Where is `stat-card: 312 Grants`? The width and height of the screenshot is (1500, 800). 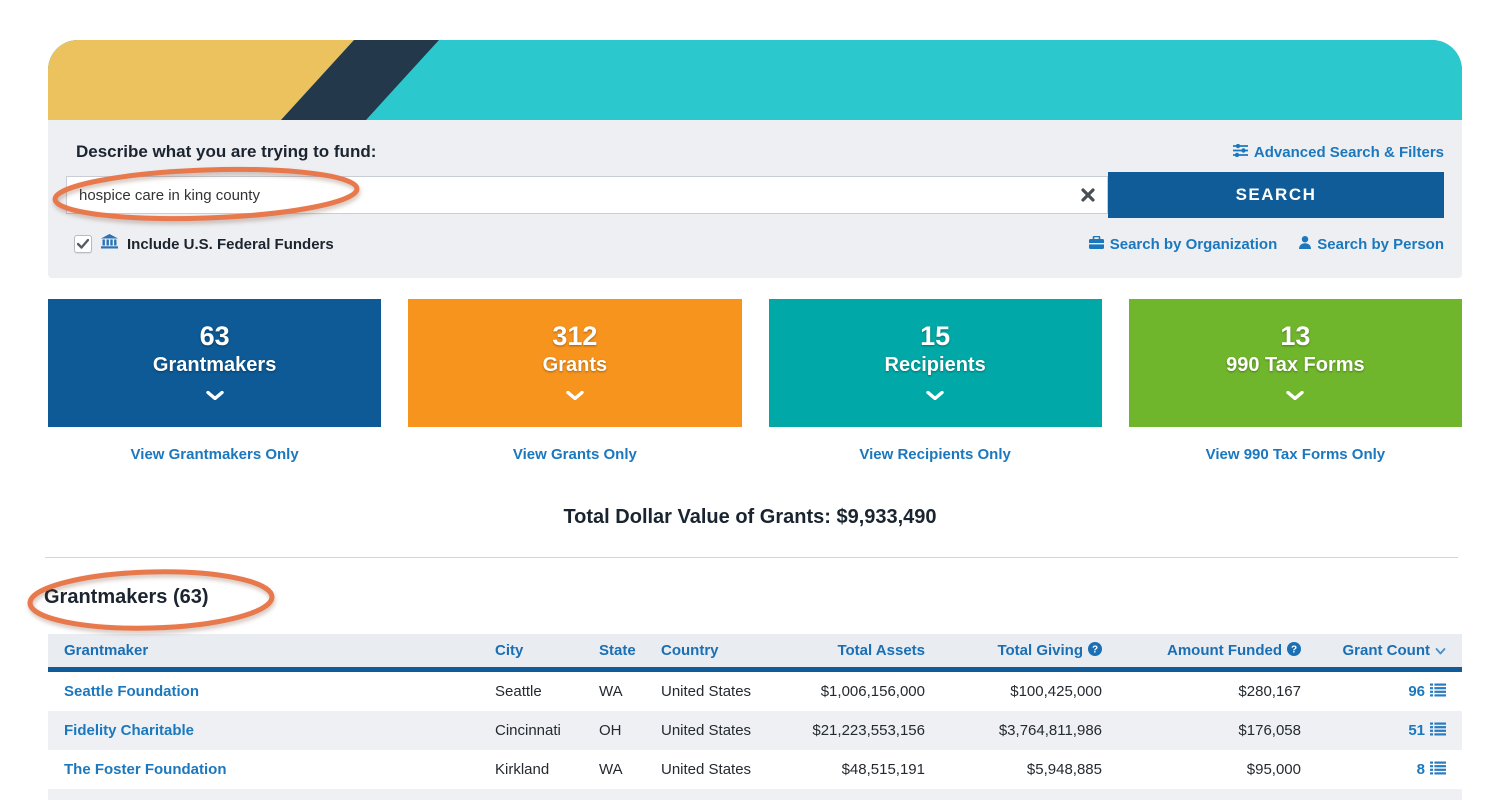
stat-card: 312 Grants is located at coordinates (575, 363).